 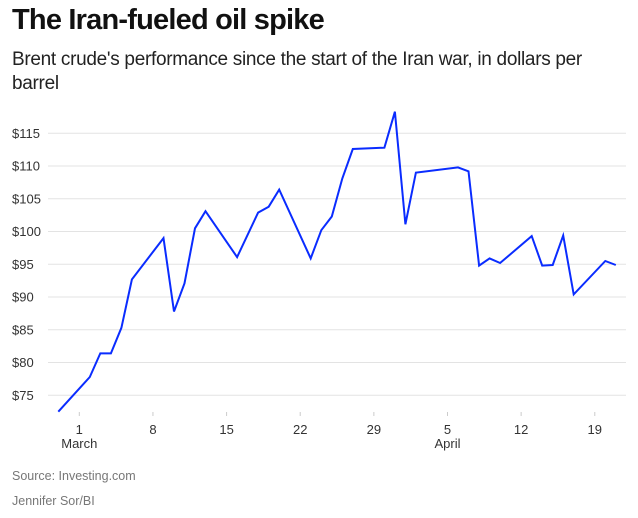 What do you see at coordinates (53, 501) in the screenshot?
I see `credit-note: Jennifer Sor/BI` at bounding box center [53, 501].